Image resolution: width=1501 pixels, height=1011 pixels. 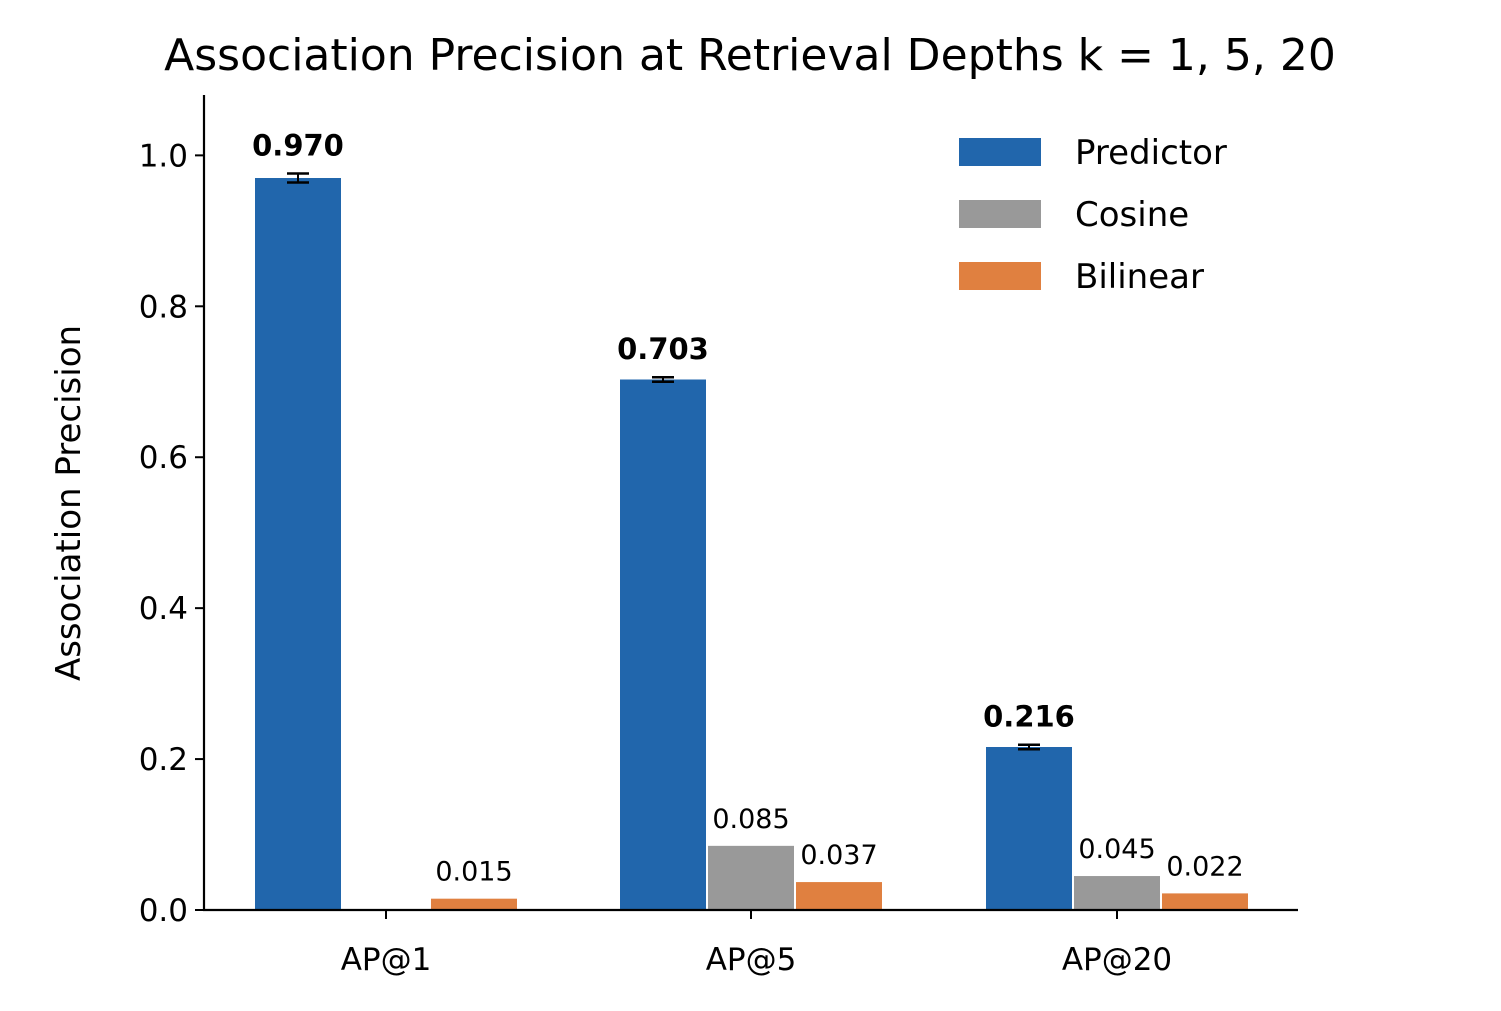 I want to click on legend-swatch-predictor, so click(x=1000, y=152).